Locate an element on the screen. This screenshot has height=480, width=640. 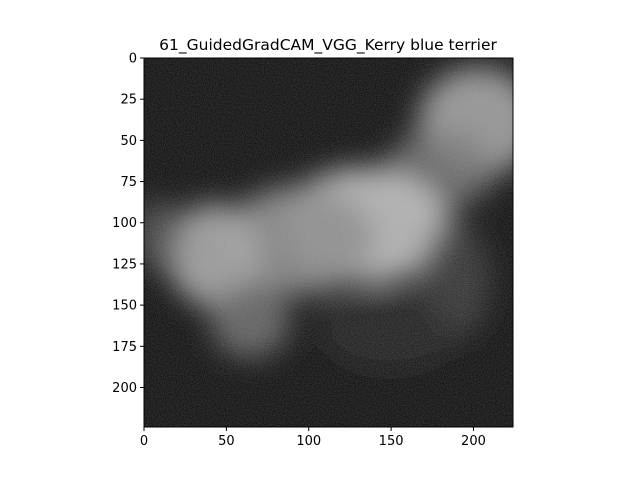
y-tick-label: 100 is located at coordinates (124, 223).